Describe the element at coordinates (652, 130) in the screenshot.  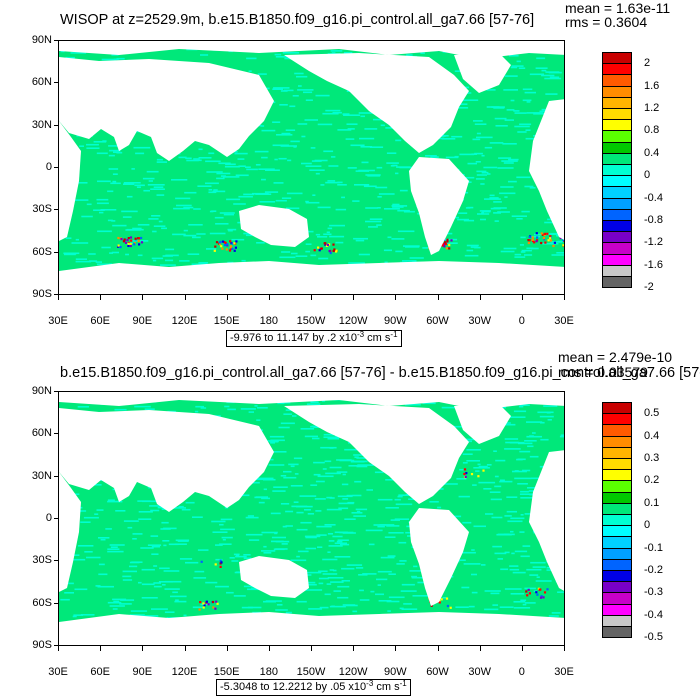
I see `colorbar-label: 0.8` at that location.